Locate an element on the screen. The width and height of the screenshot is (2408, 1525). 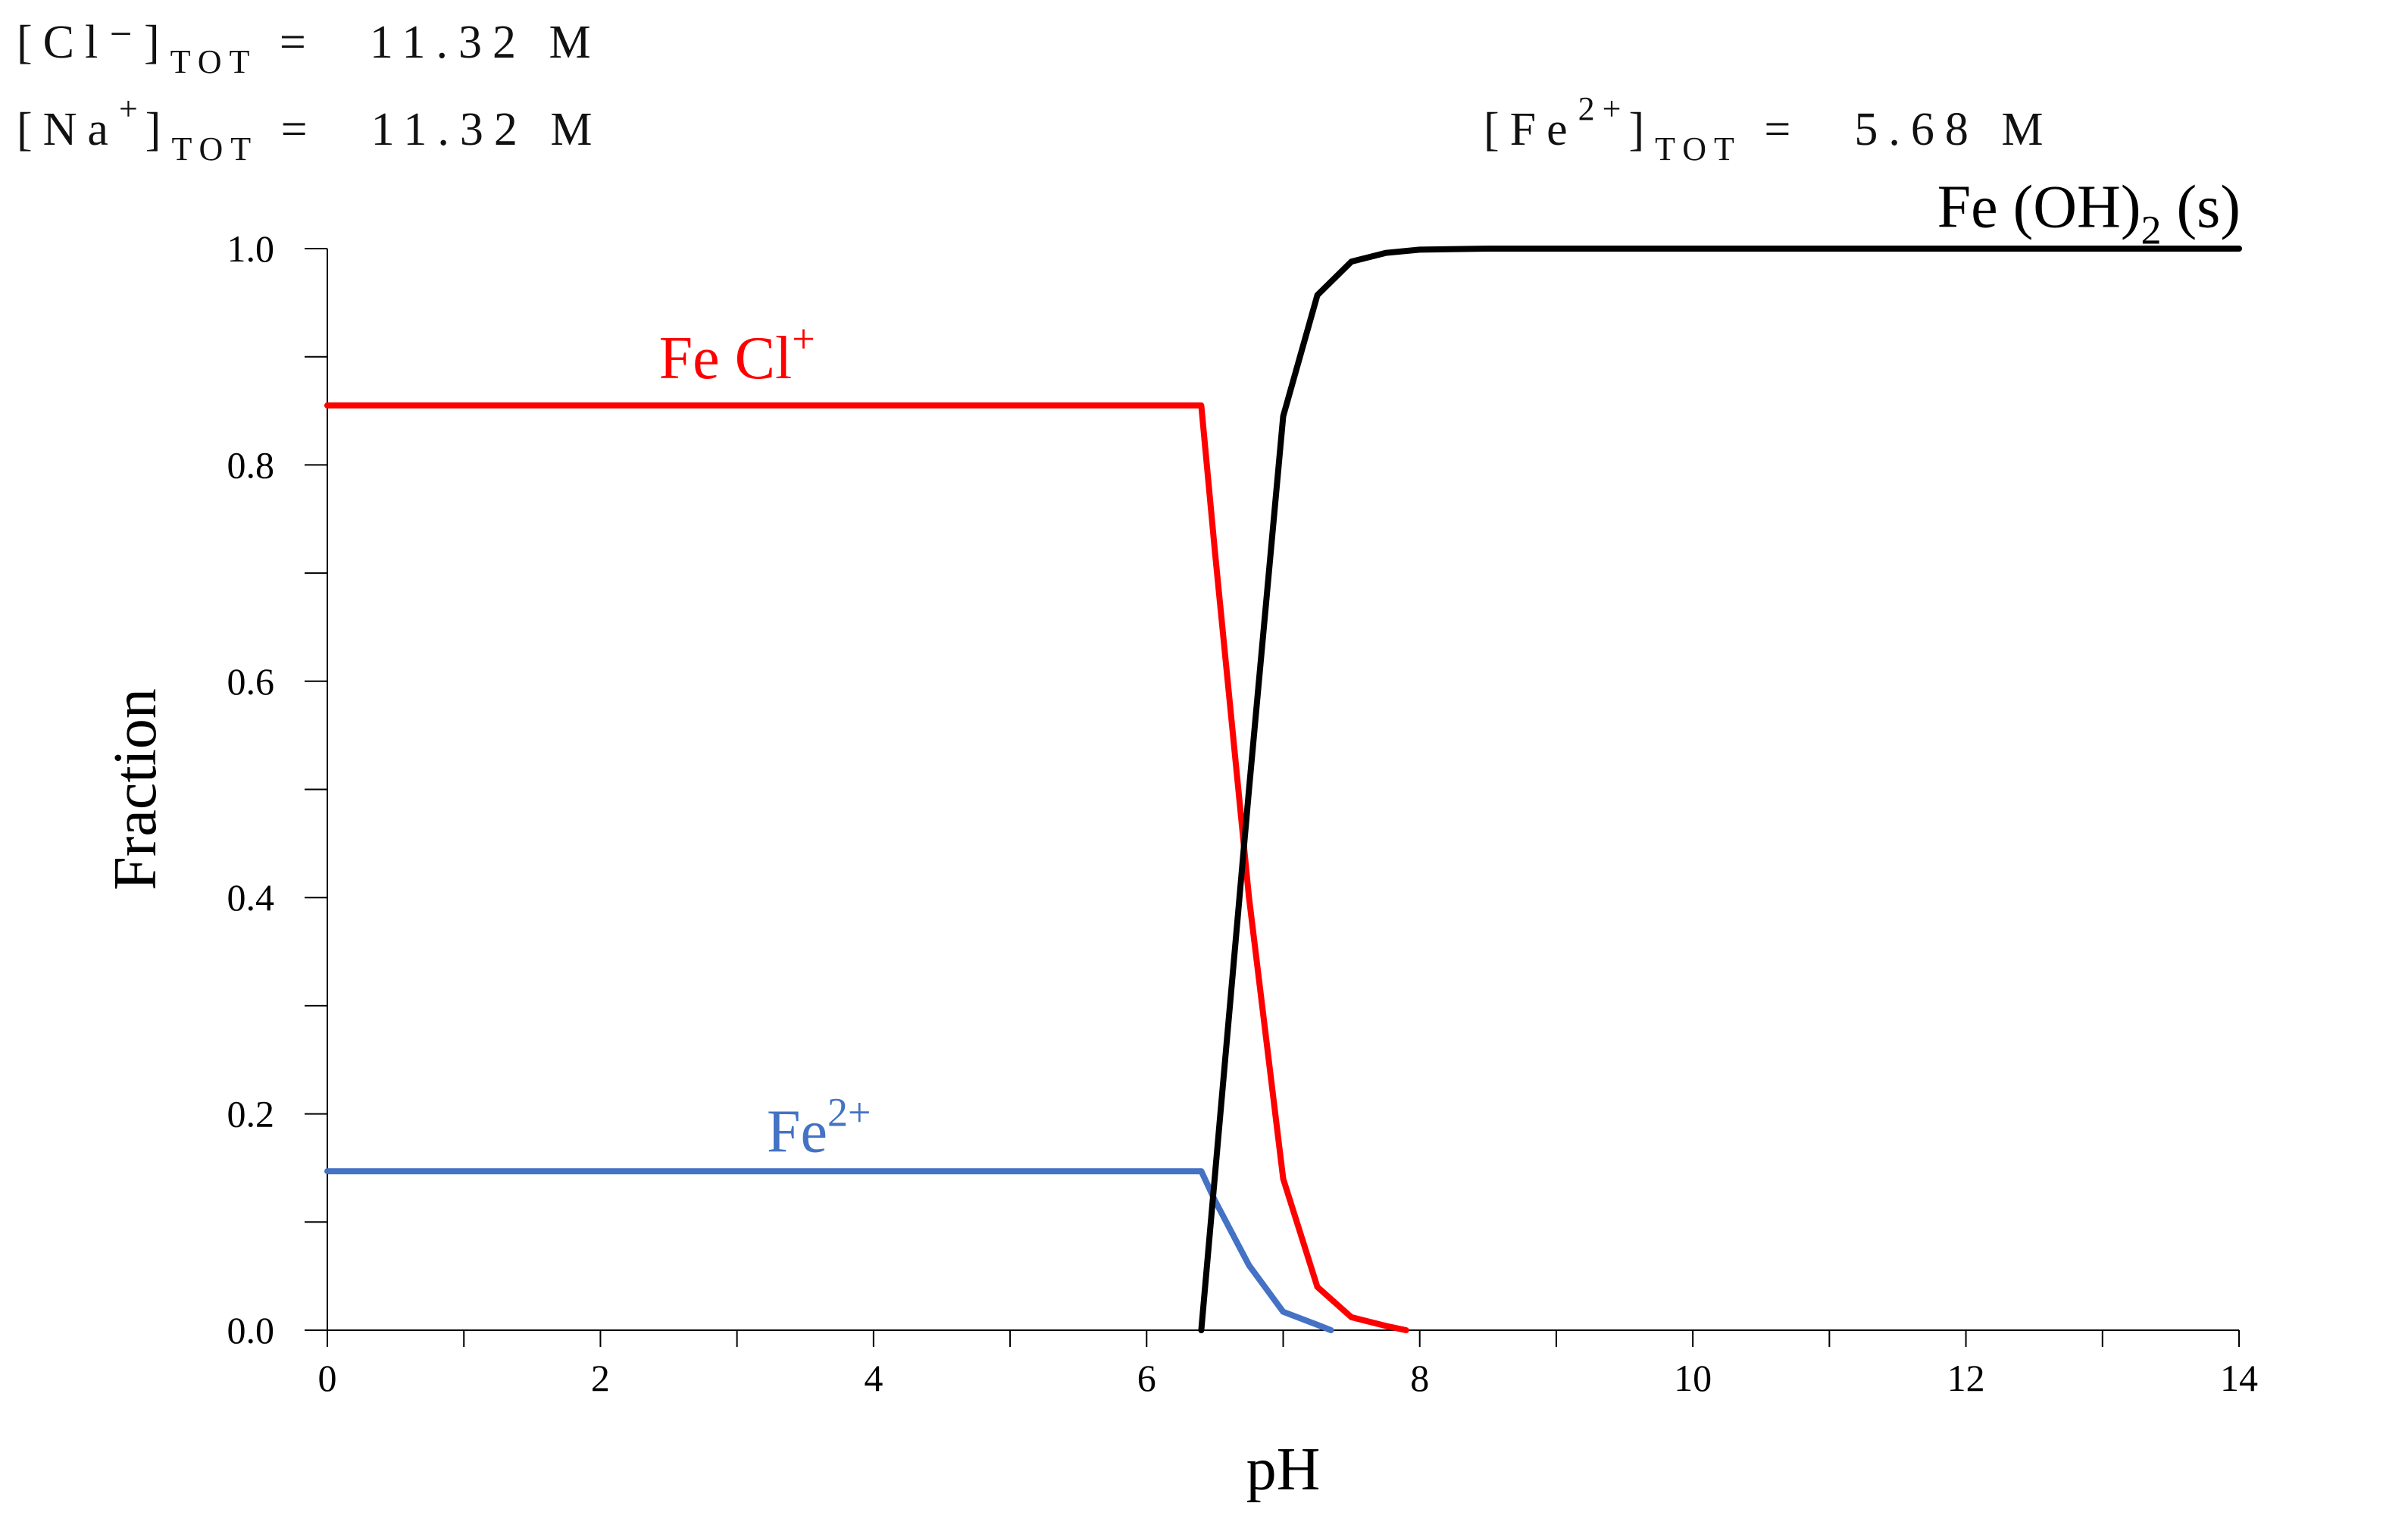
na-eq: = is located at coordinates (299, 129).